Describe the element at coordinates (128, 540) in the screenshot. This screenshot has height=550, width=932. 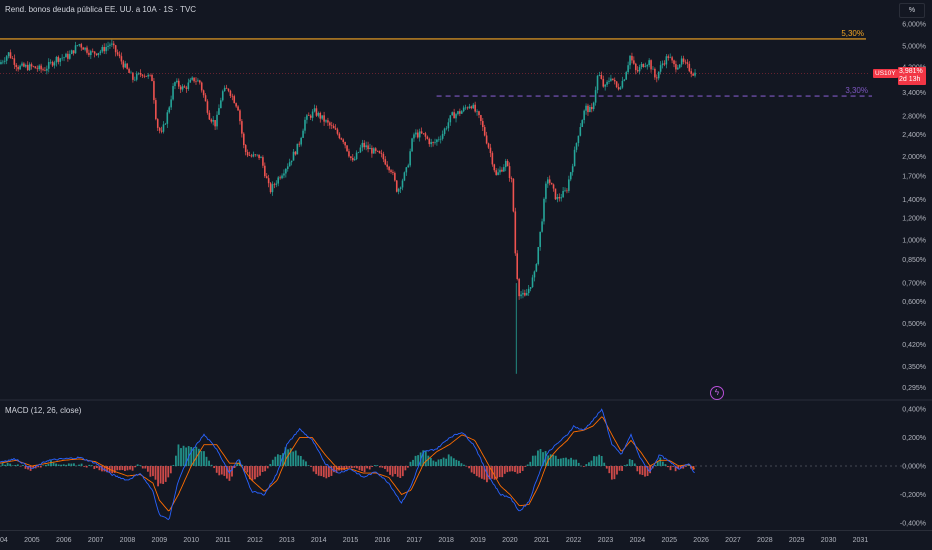
I see `time-tick-label: 2008` at that location.